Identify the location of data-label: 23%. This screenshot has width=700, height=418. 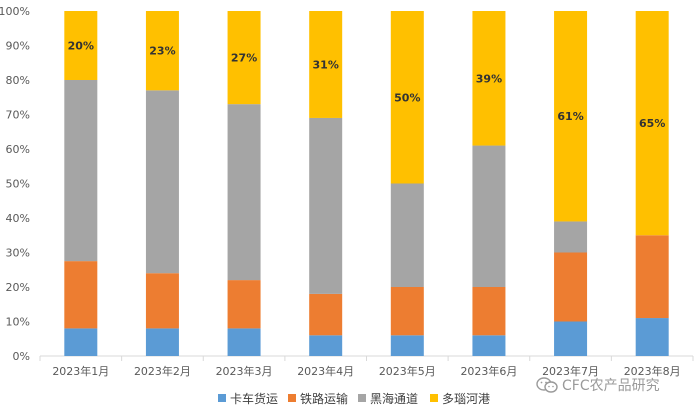
(162, 51).